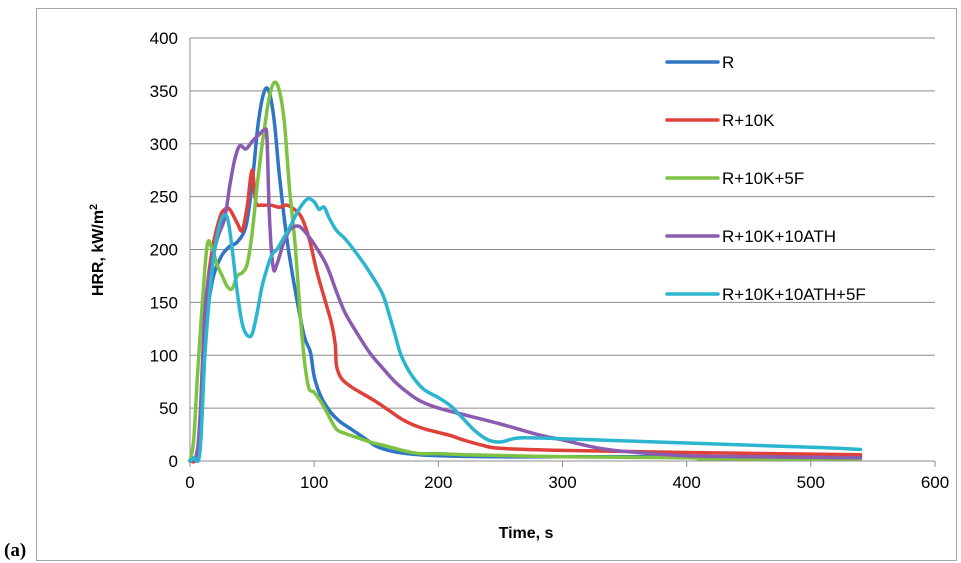 This screenshot has width=961, height=563. What do you see at coordinates (763, 178) in the screenshot?
I see `legend-label-r-10k-5f: R+10K+5F` at bounding box center [763, 178].